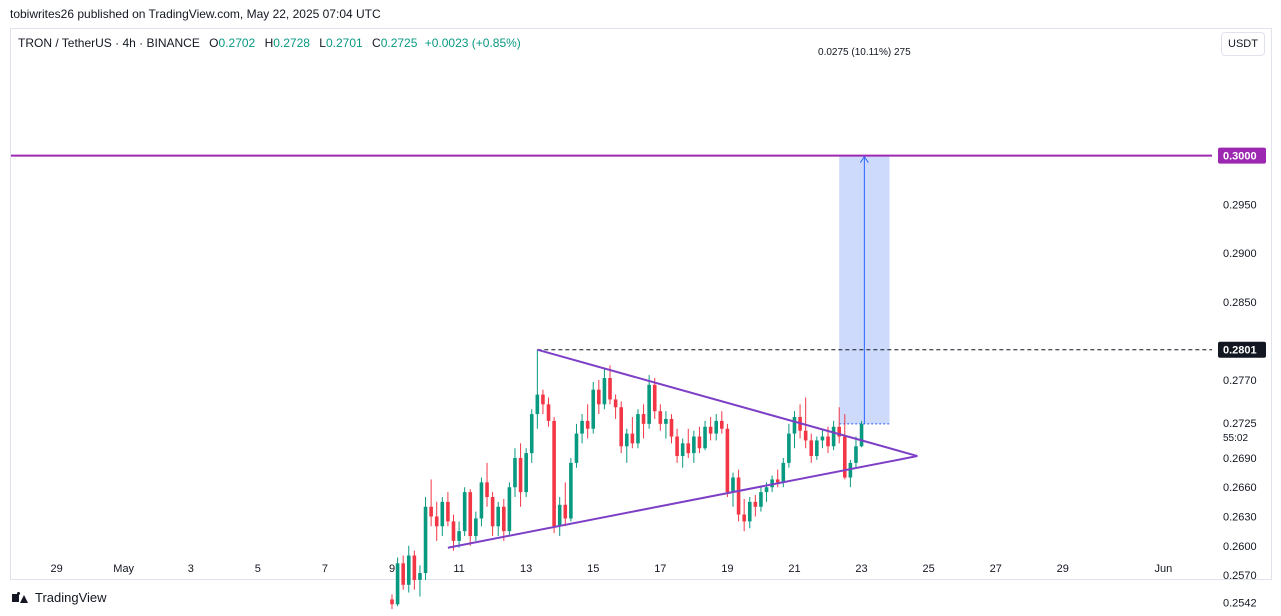 This screenshot has width=1281, height=616. I want to click on high-label: H, so click(269, 43).